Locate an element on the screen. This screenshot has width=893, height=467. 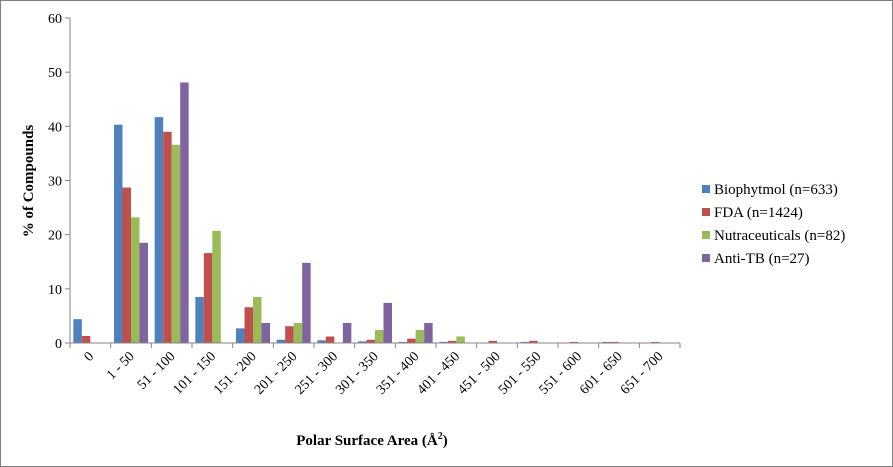
x-tick-label: 501 - 550 is located at coordinates (520, 373).